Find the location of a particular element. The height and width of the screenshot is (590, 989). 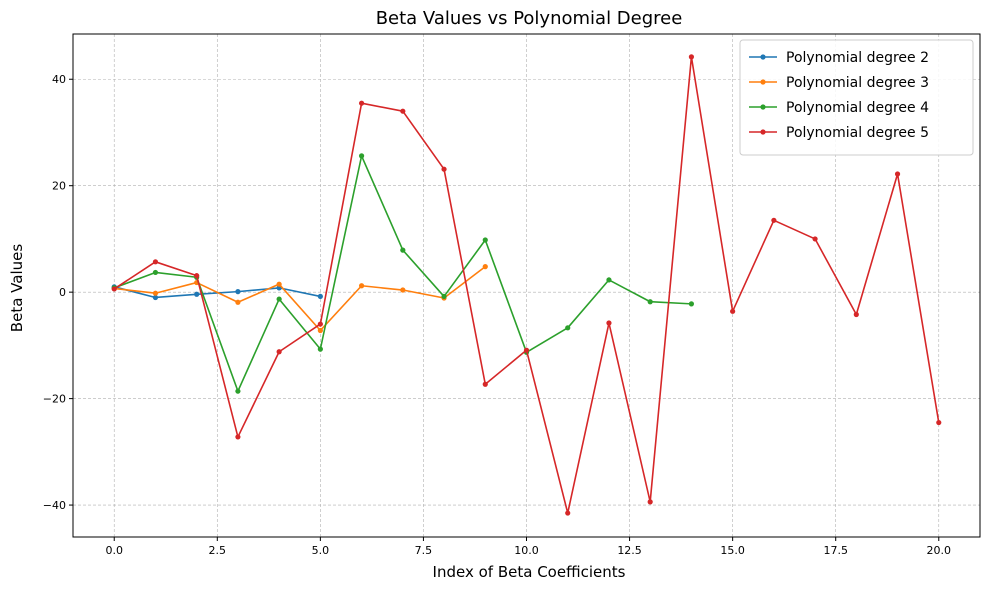

series-line is located at coordinates (300, 298).